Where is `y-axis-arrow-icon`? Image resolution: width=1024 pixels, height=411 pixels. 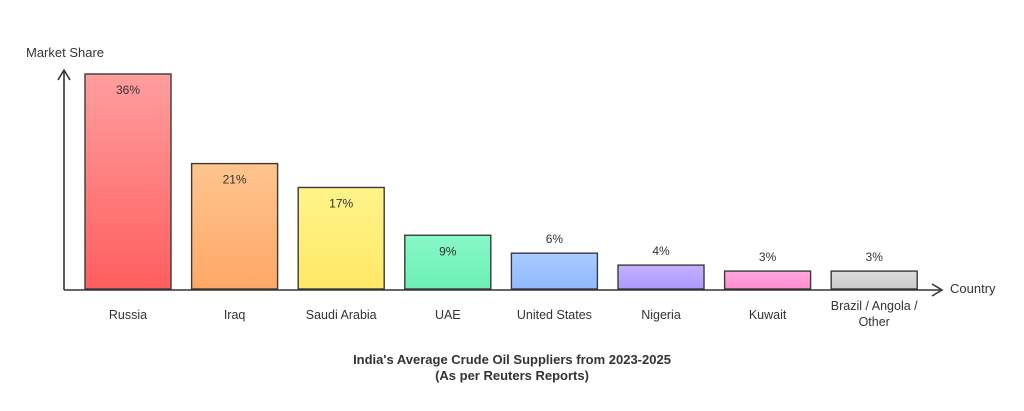 y-axis-arrow-icon is located at coordinates (64, 74).